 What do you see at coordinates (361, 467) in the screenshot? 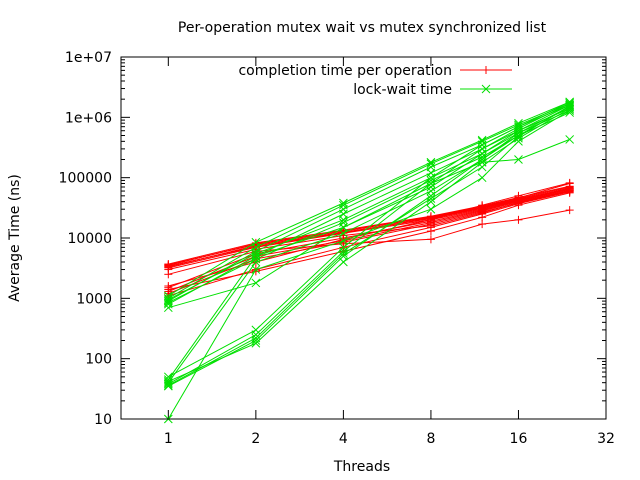
I see `x-axis-label: Threads` at bounding box center [361, 467].